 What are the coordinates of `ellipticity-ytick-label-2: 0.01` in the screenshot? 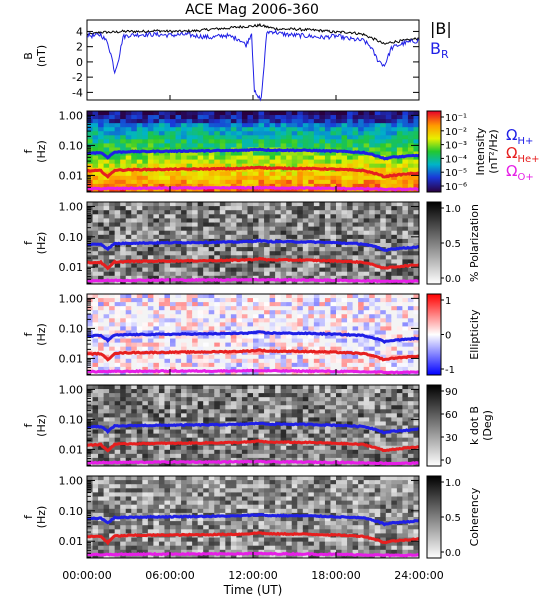 It's located at (71, 358).